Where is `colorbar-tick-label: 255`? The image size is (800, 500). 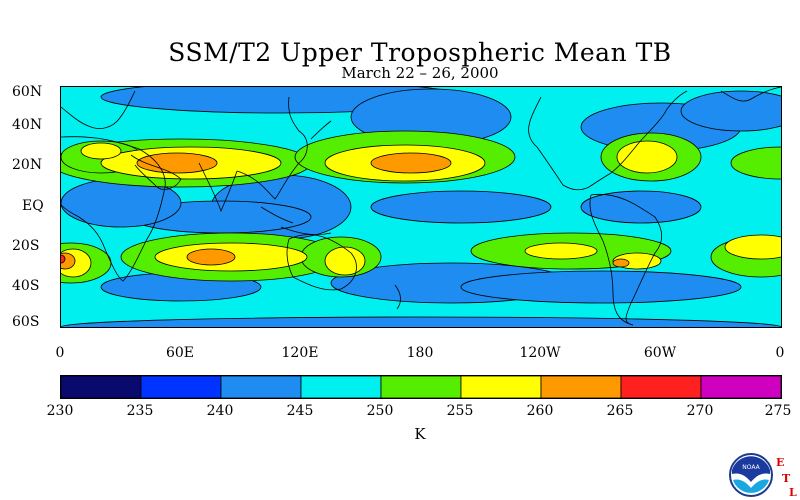
colorbar-tick-label: 255 is located at coordinates (460, 411).